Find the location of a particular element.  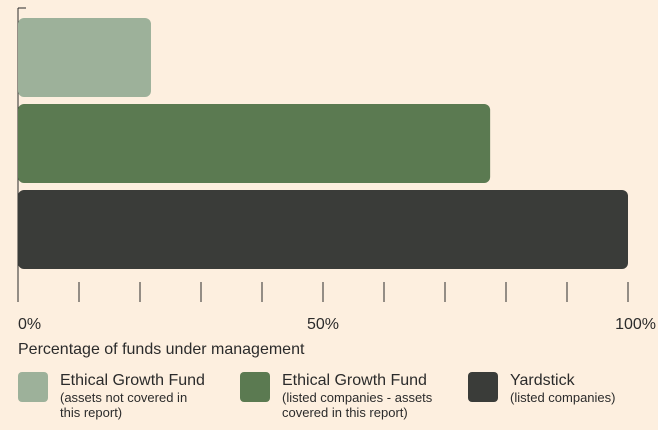

legend-note: (assets not covered in this report) is located at coordinates (124, 405).